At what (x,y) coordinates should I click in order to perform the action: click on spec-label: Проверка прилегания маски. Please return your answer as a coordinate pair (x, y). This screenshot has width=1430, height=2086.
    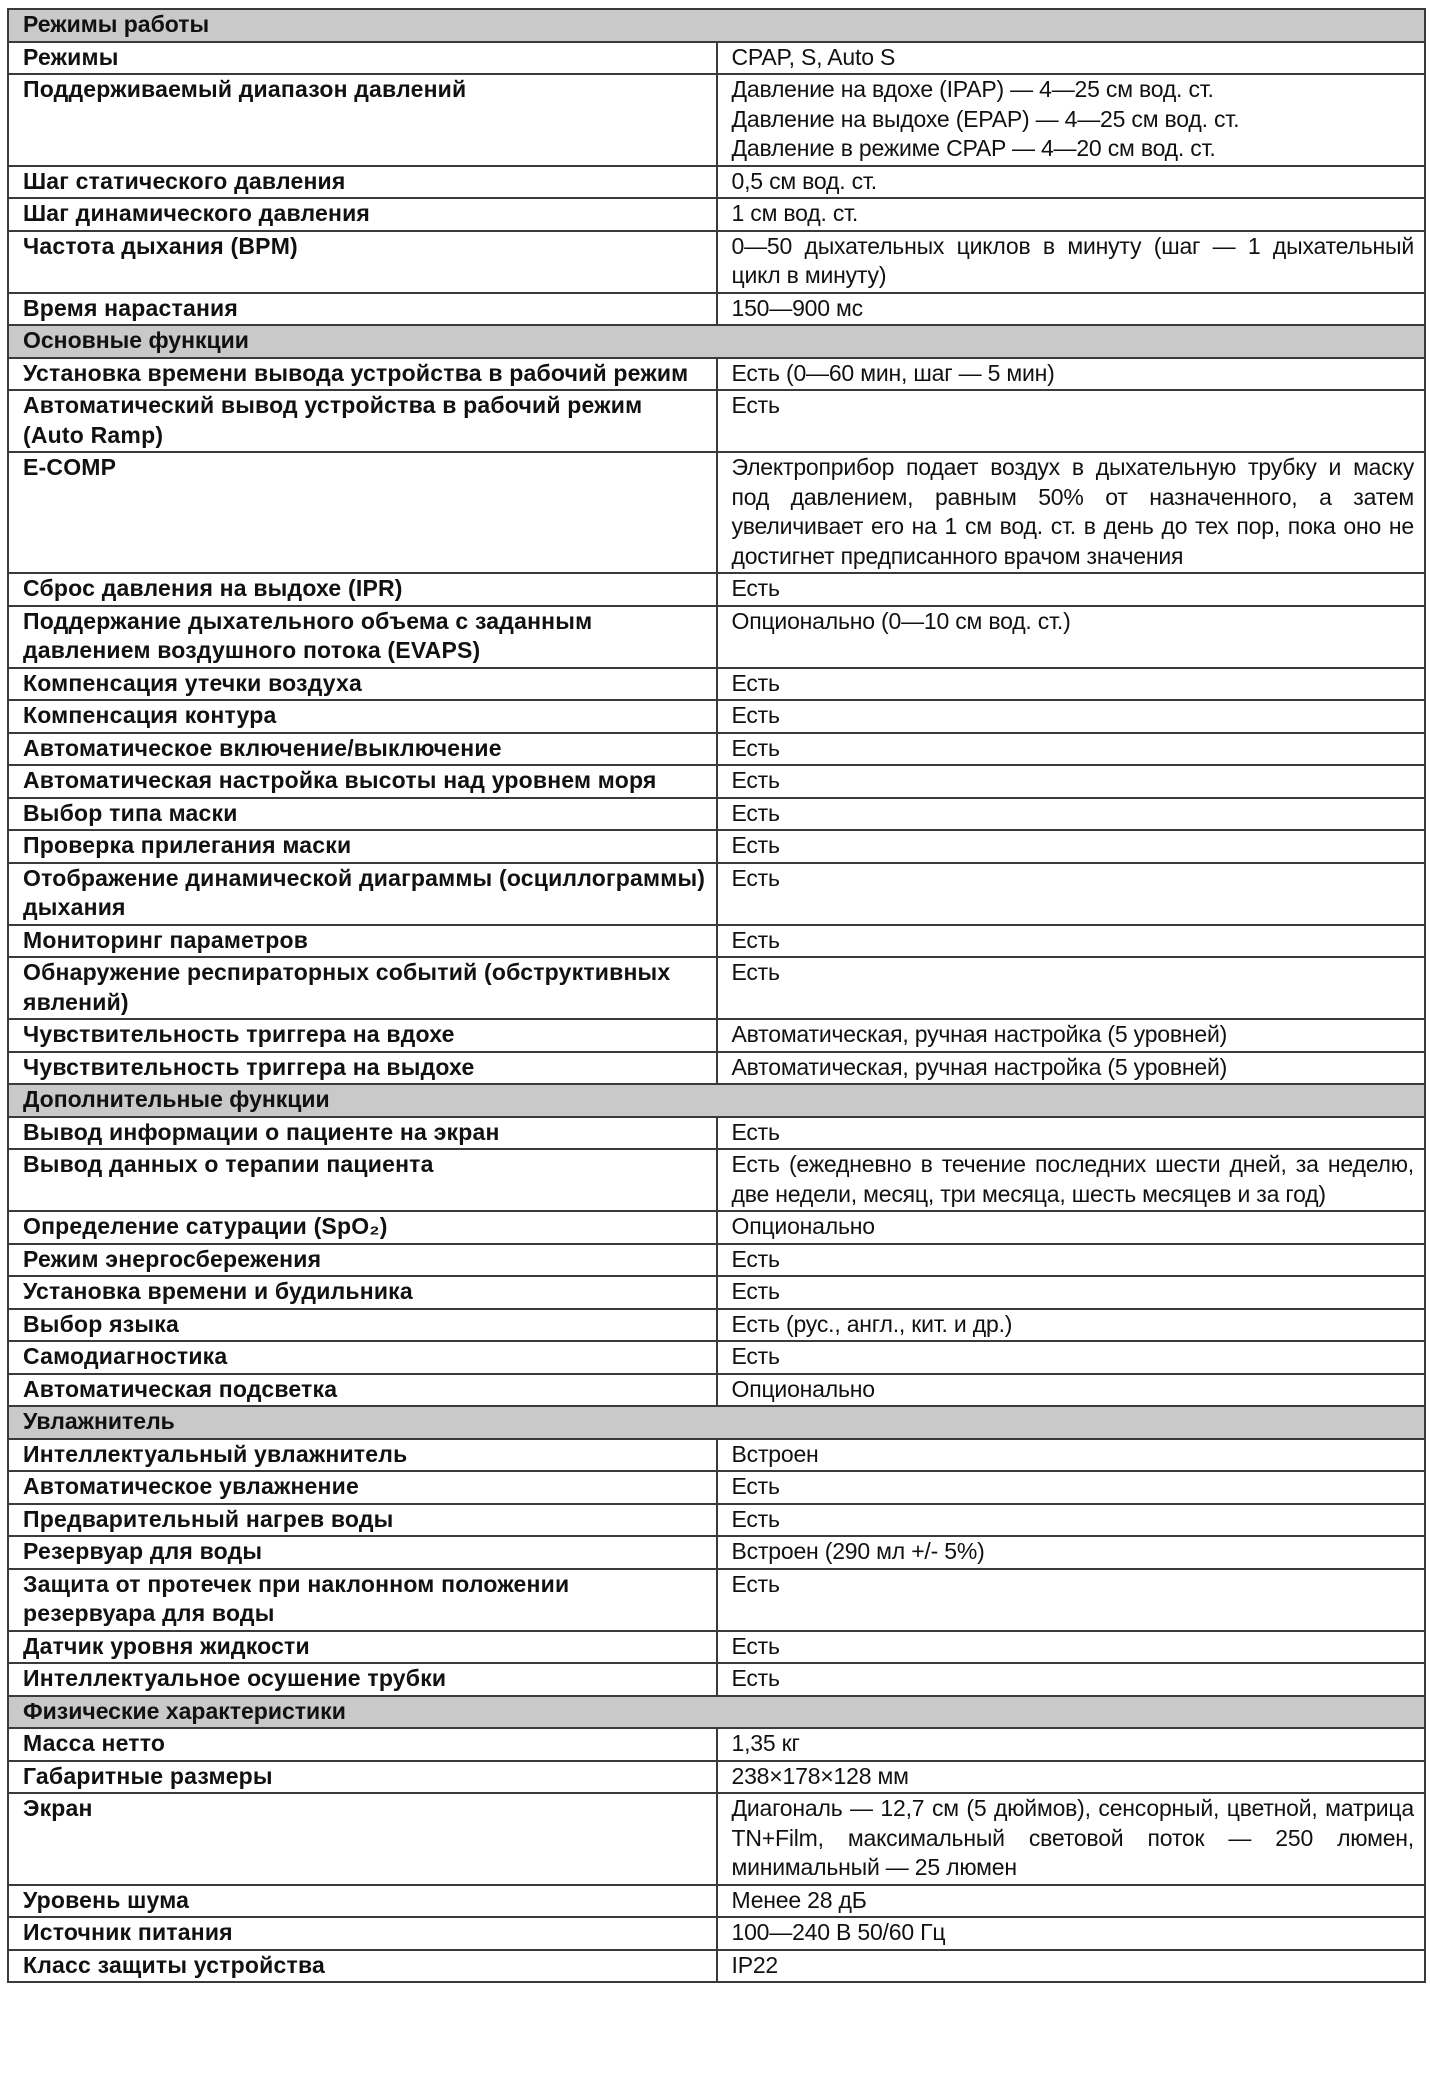
    Looking at the image, I should click on (362, 846).